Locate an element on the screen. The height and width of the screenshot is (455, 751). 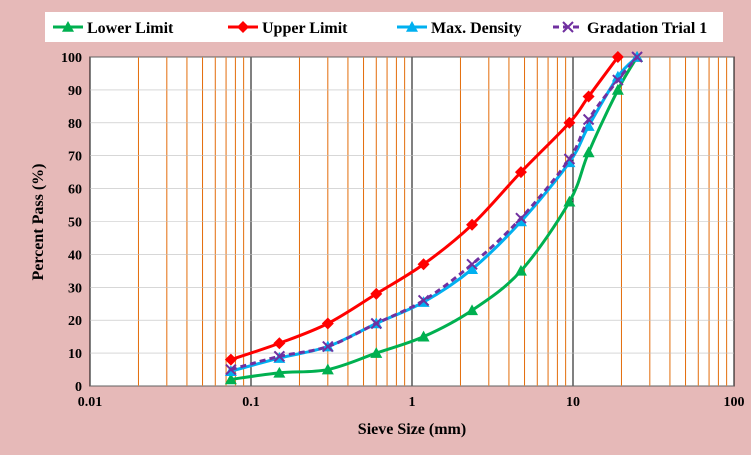
y-axis-label: Percent Pass (%) is located at coordinates (38, 222).